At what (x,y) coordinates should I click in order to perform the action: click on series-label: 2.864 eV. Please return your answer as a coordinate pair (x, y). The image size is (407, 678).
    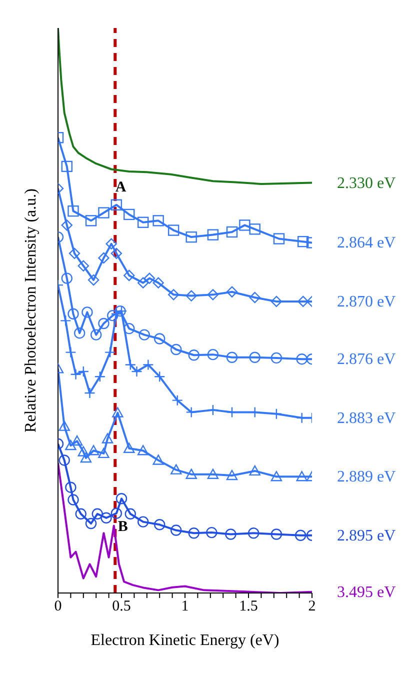
    Looking at the image, I should click on (366, 243).